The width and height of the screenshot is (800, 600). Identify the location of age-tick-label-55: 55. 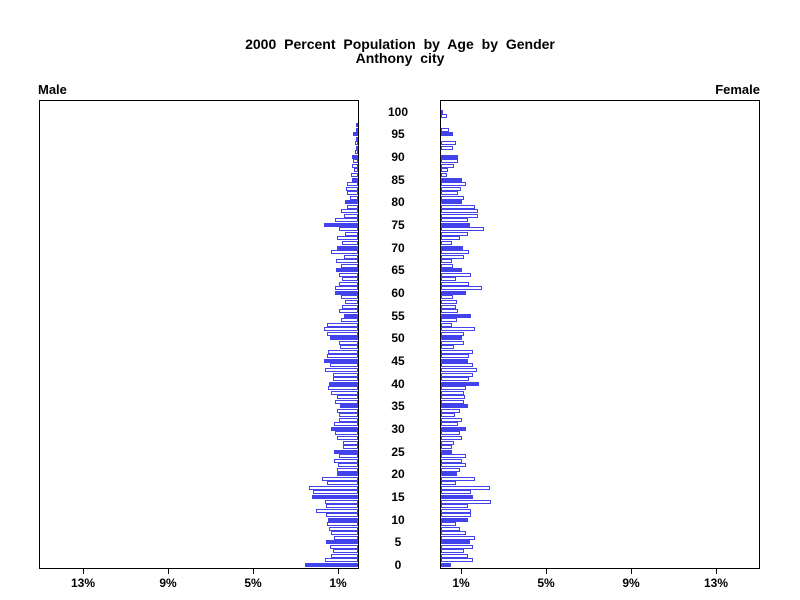
(398, 315).